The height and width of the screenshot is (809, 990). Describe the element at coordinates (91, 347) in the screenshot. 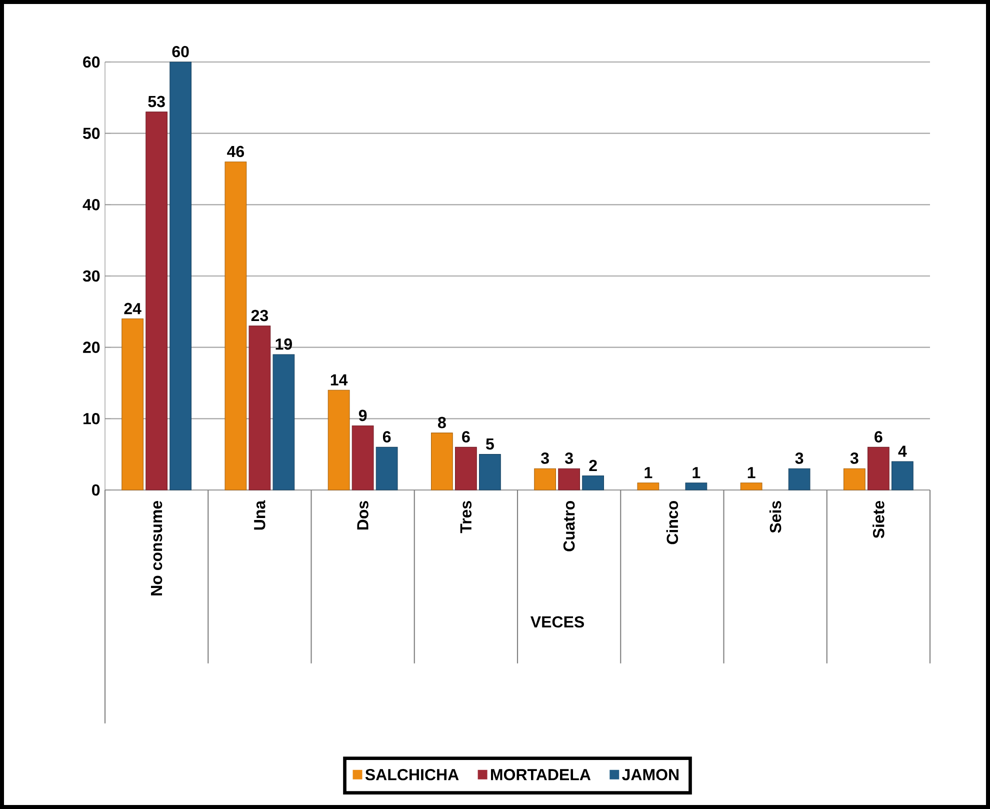

I see `y-tick-label: 20` at that location.